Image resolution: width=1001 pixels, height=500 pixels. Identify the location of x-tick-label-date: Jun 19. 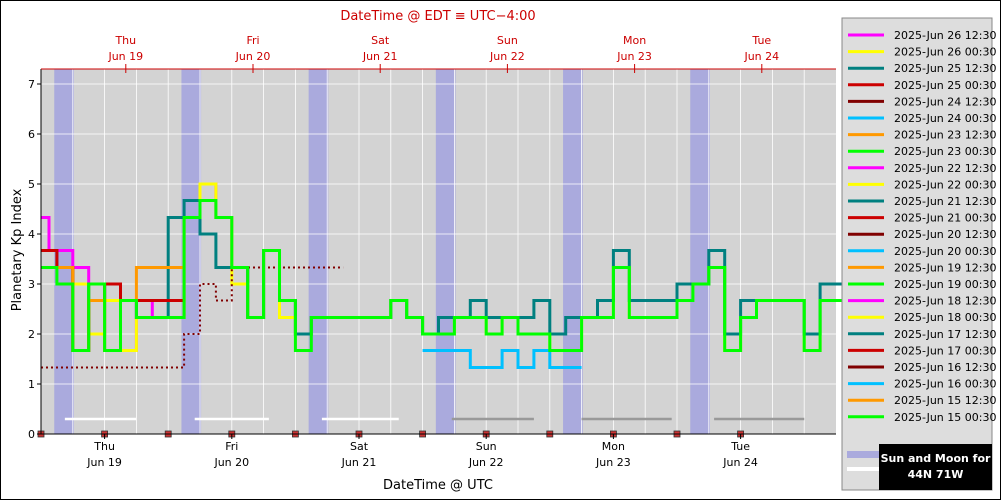
(104, 462).